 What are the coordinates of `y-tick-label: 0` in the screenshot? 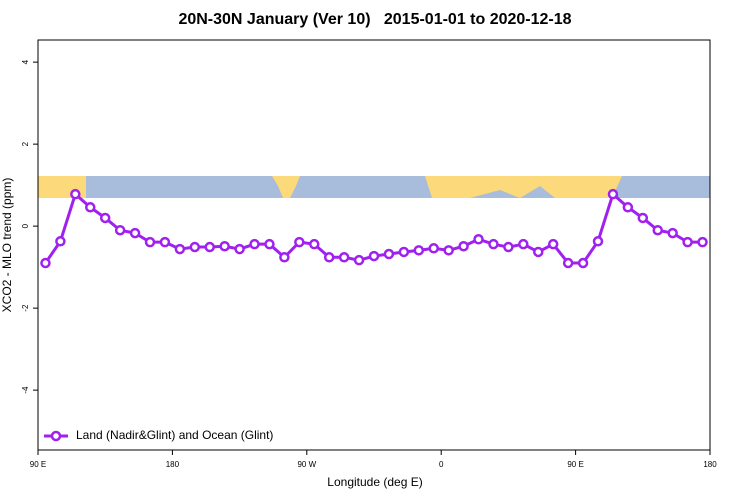 It's located at (25, 225).